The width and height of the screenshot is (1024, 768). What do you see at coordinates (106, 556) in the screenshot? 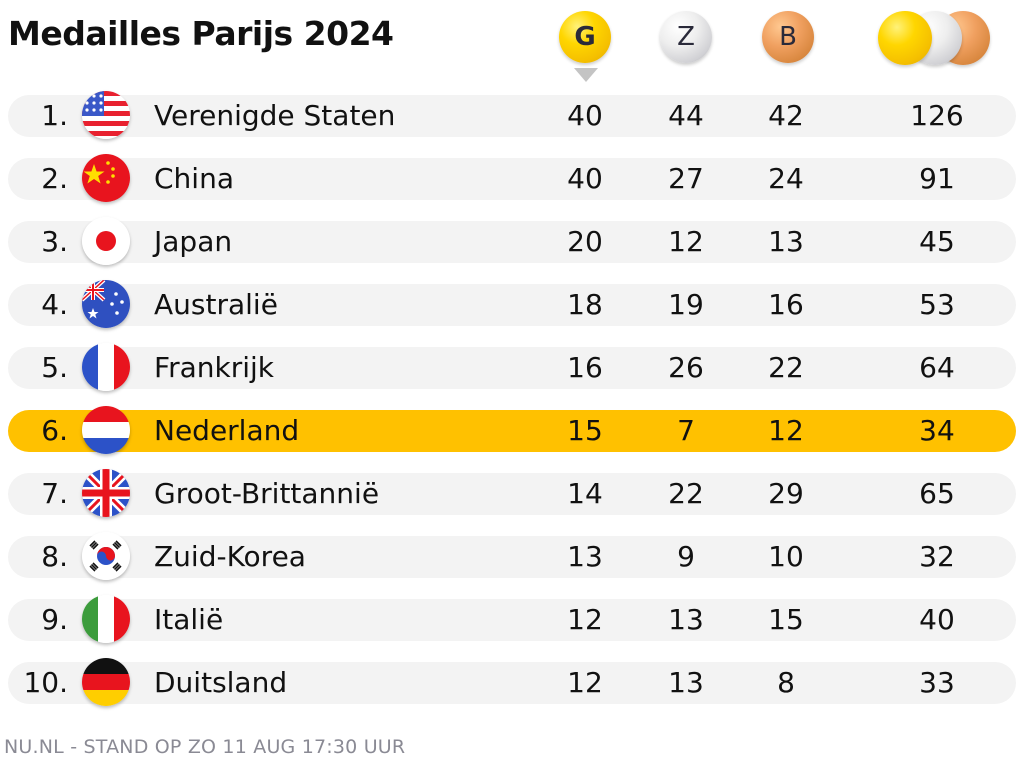
I see `south-korea-flag-icon` at bounding box center [106, 556].